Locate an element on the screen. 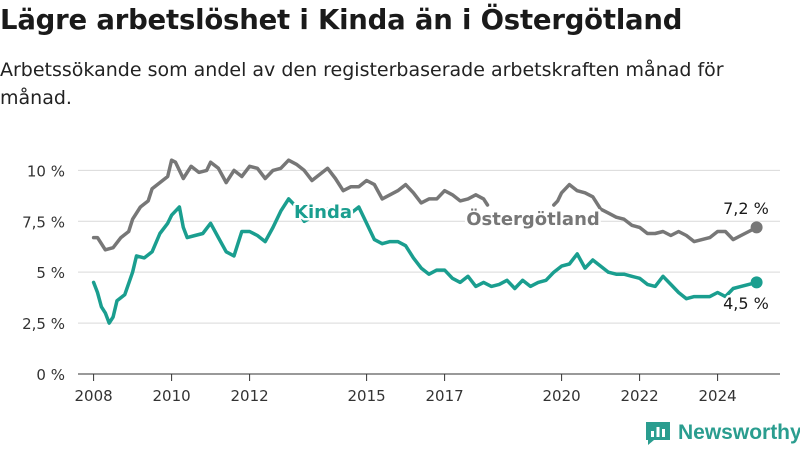 The height and width of the screenshot is (450, 800). end-label-ostergotland-halo: 7,2 % is located at coordinates (746, 208).